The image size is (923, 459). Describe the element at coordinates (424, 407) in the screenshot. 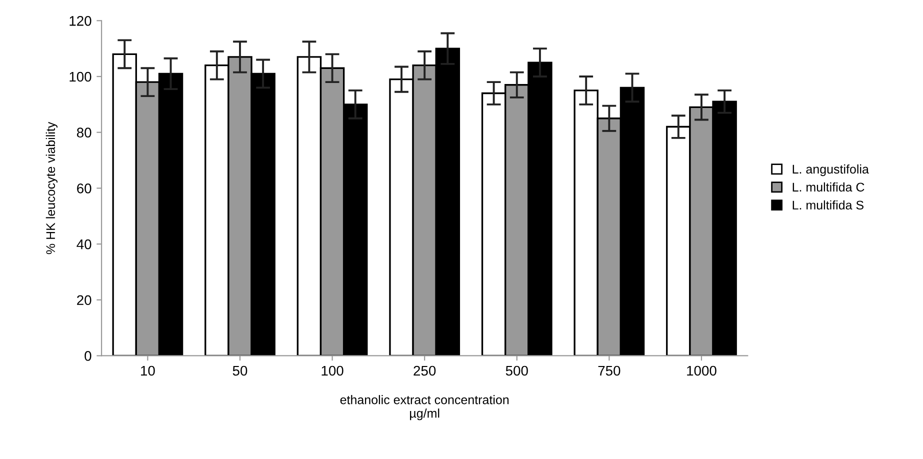

I see `x-axis-title: ethanolic extract concentration µg/ml` at that location.